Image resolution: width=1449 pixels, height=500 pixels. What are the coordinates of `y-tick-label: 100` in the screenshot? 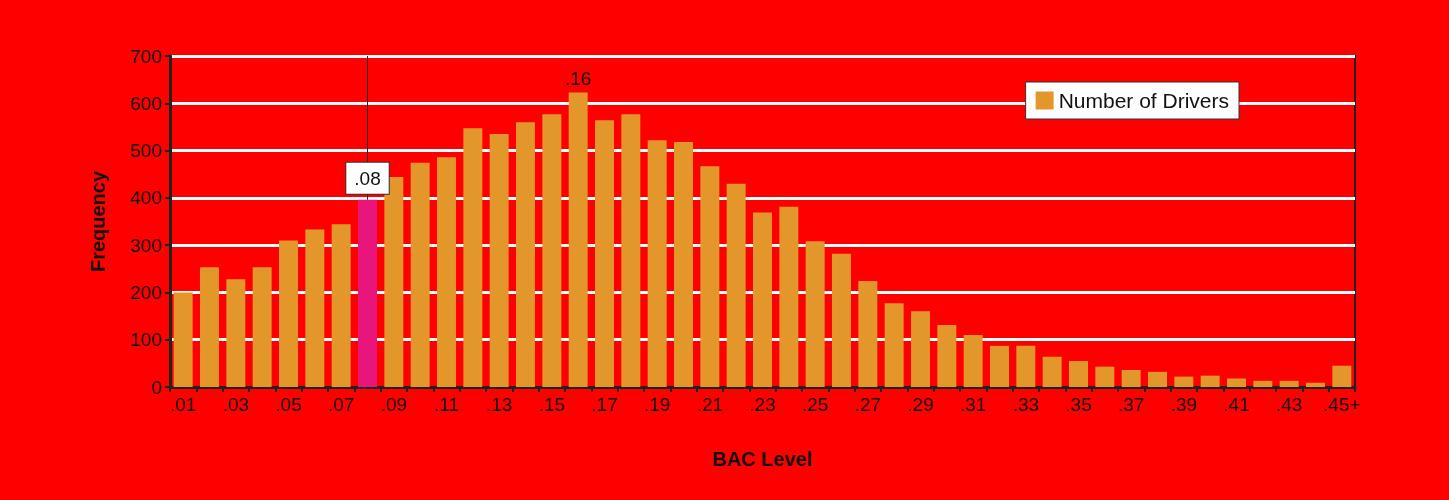 It's located at (146, 340).